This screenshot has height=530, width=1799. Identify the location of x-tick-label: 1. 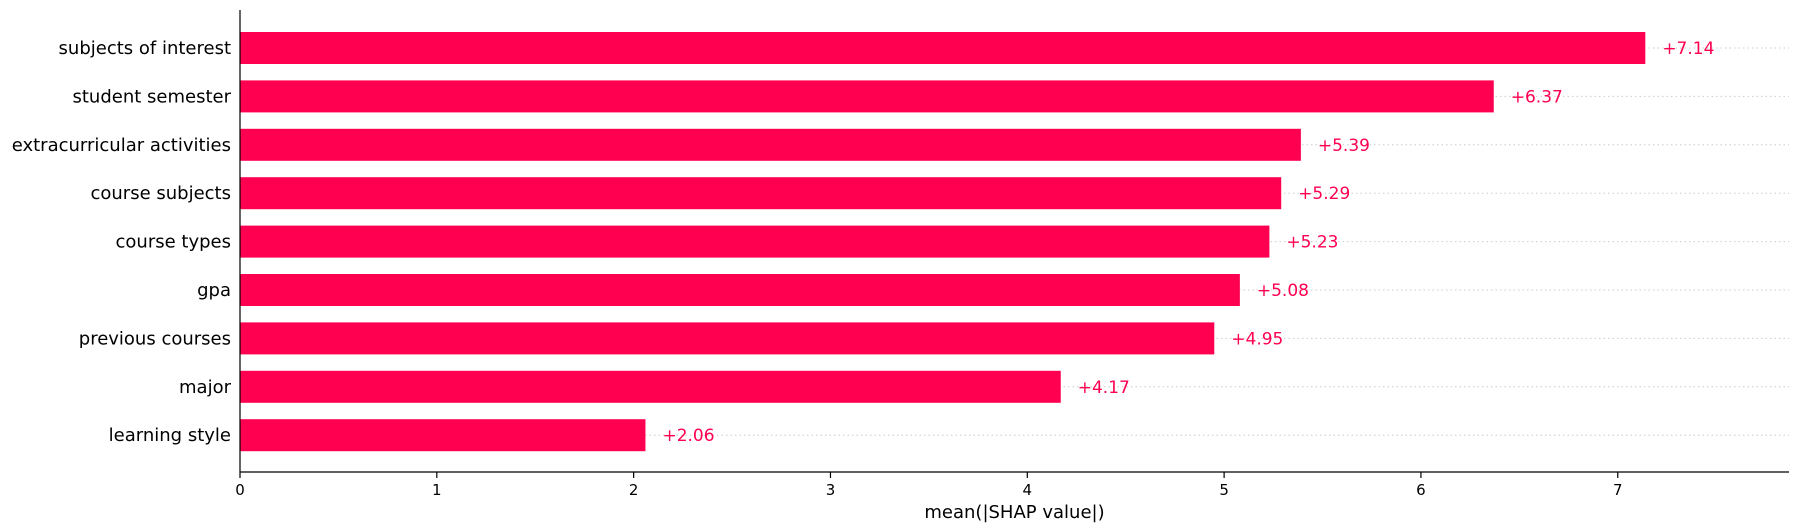
(437, 490).